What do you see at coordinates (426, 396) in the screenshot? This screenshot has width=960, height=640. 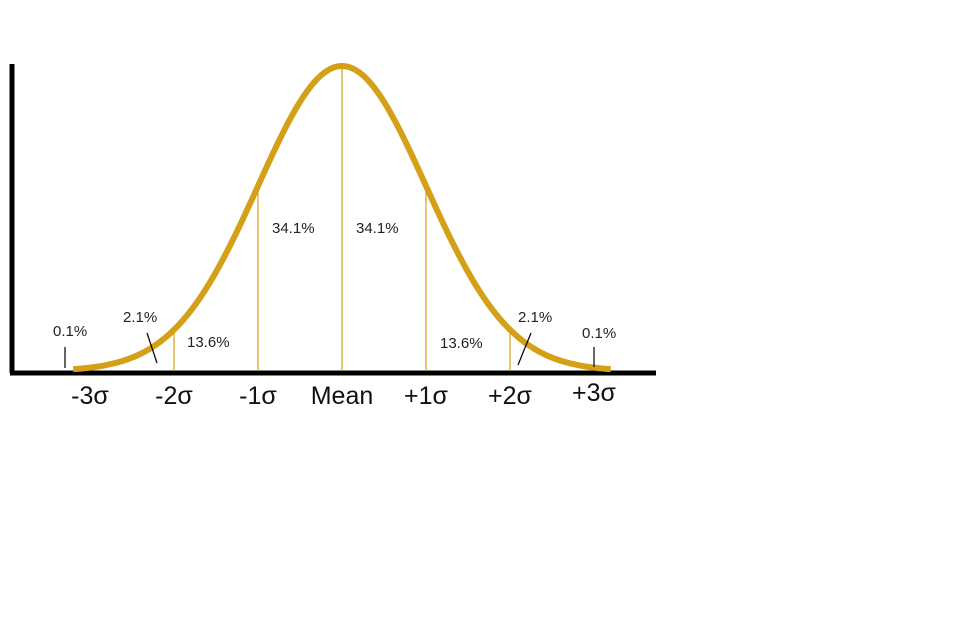 I see `tick-label-plus1-sigma: +1σ` at bounding box center [426, 396].